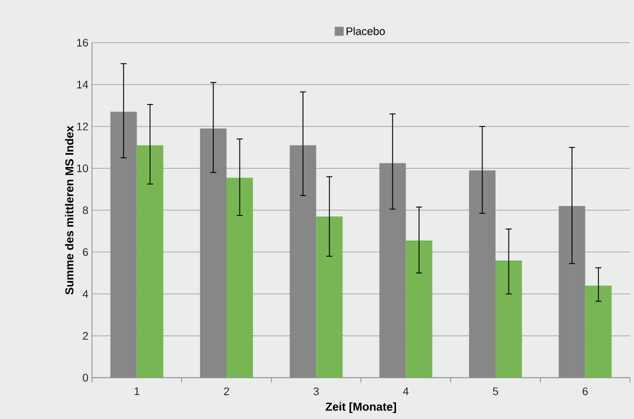  Describe the element at coordinates (226, 391) in the screenshot. I see `x-tick-label: 2` at that location.